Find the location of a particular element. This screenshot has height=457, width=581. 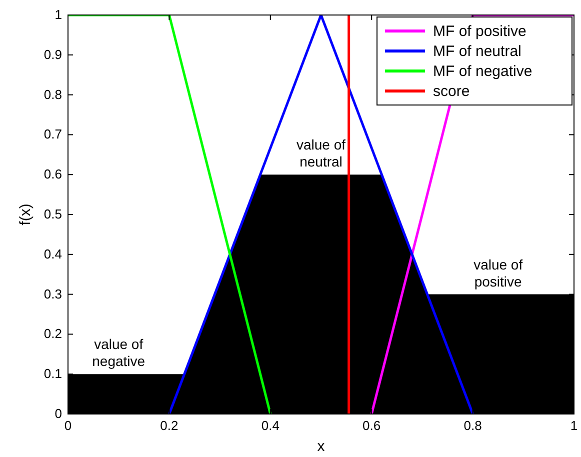

y-tick-label: 0.3 is located at coordinates (53, 294).